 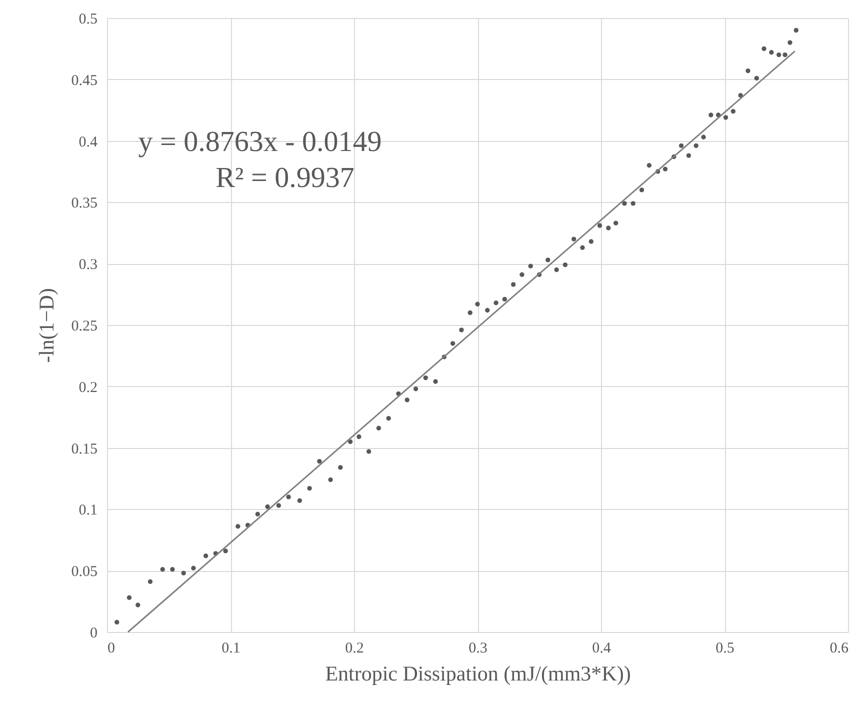 I want to click on y-tick-label: 0.25, so click(x=84, y=326).